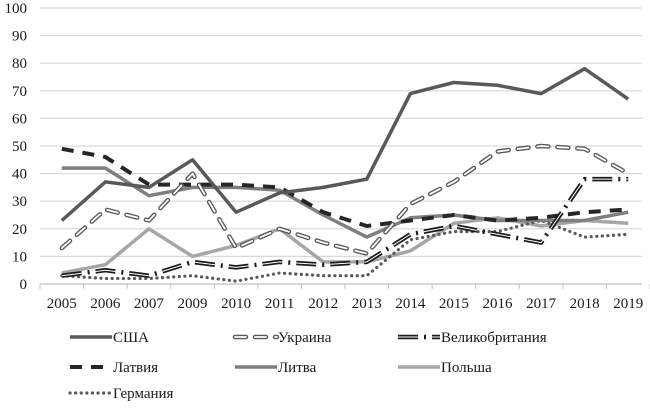  I want to click on x-tick-label: 2007, so click(149, 304).